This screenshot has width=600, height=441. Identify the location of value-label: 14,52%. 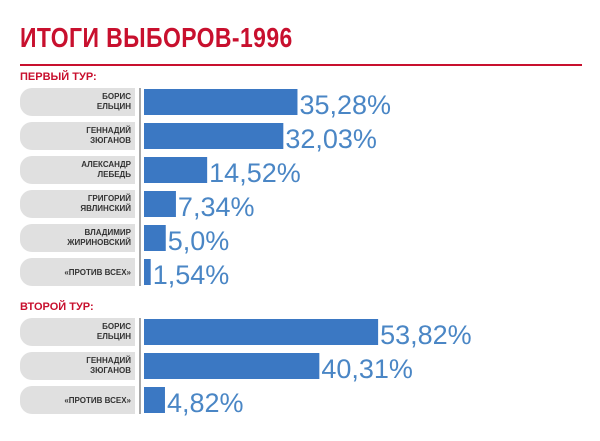
(255, 173).